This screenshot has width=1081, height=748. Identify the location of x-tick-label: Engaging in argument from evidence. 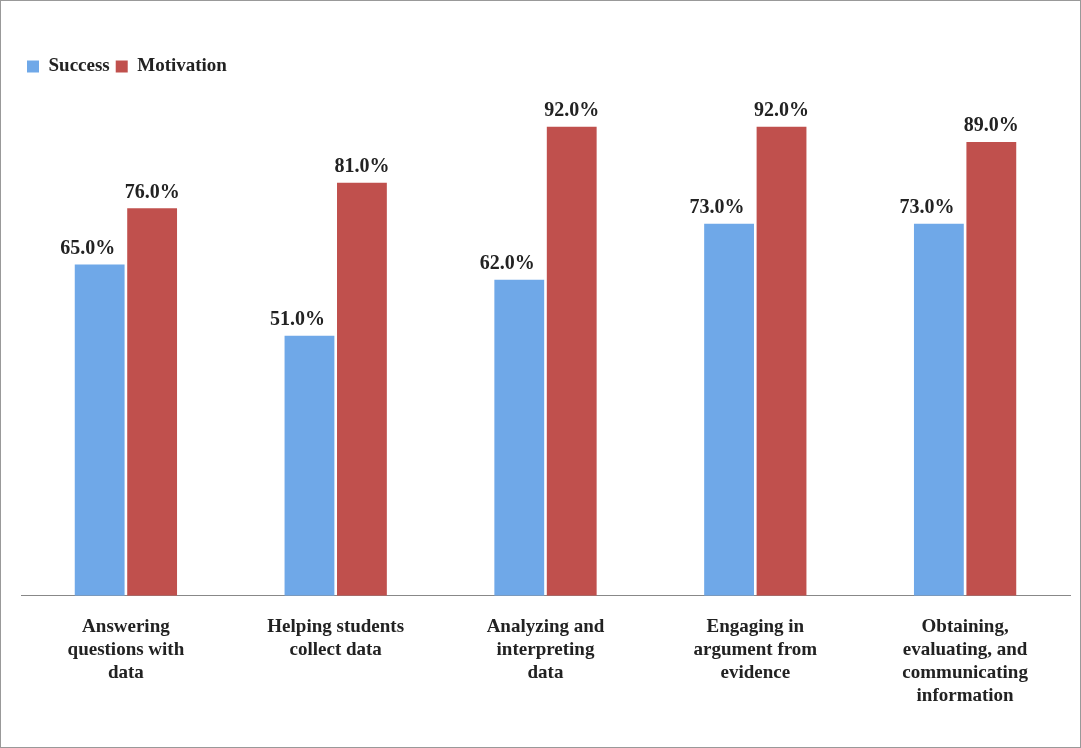
(755, 648).